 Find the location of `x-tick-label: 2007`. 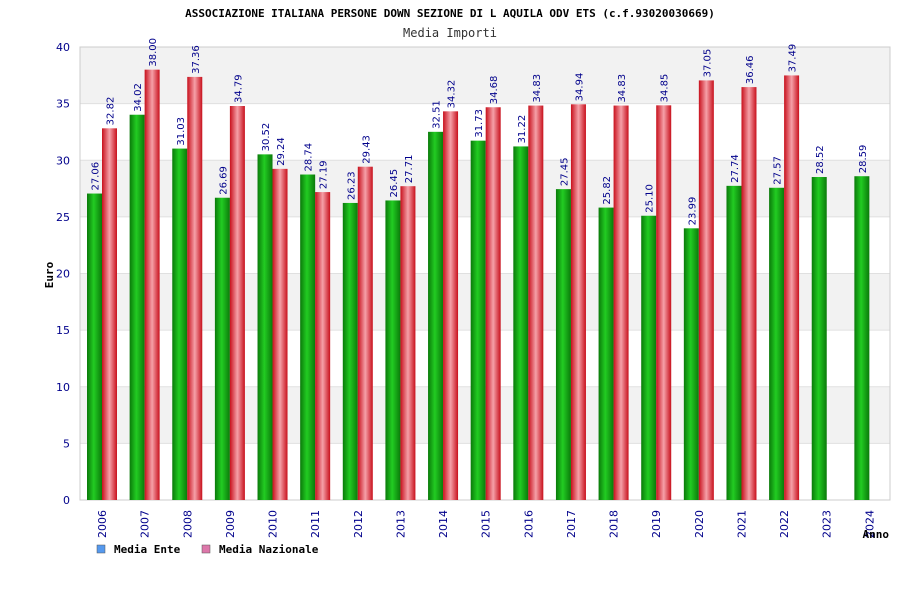

x-tick-label: 2007 is located at coordinates (145, 524).